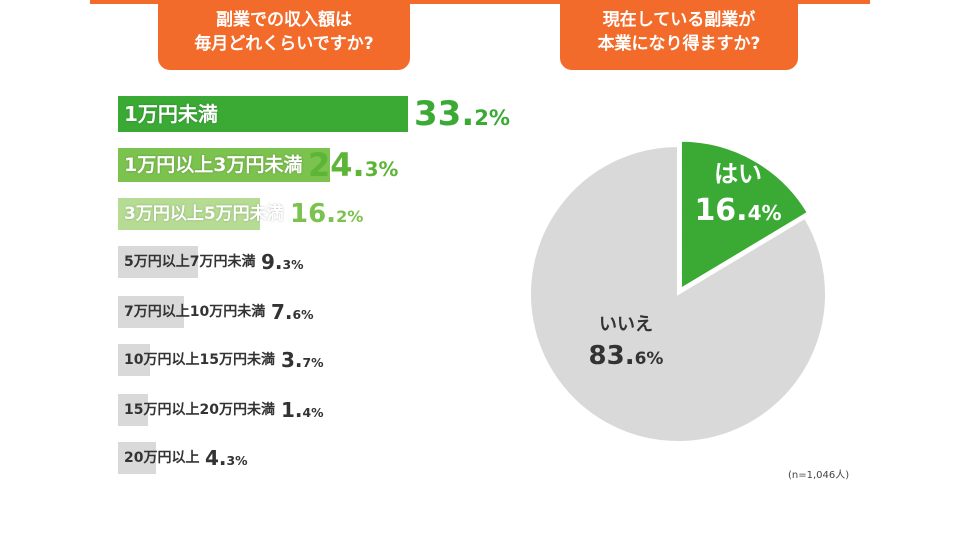  What do you see at coordinates (737, 210) in the screenshot?
I see `pie-slice-value: 16.4%` at bounding box center [737, 210].